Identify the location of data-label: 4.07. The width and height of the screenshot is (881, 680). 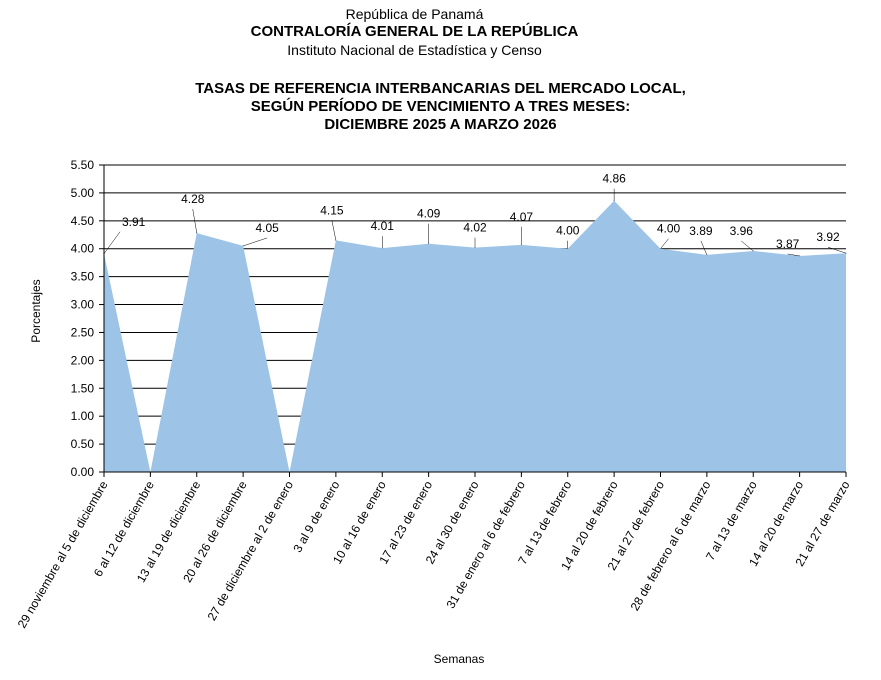
(522, 217).